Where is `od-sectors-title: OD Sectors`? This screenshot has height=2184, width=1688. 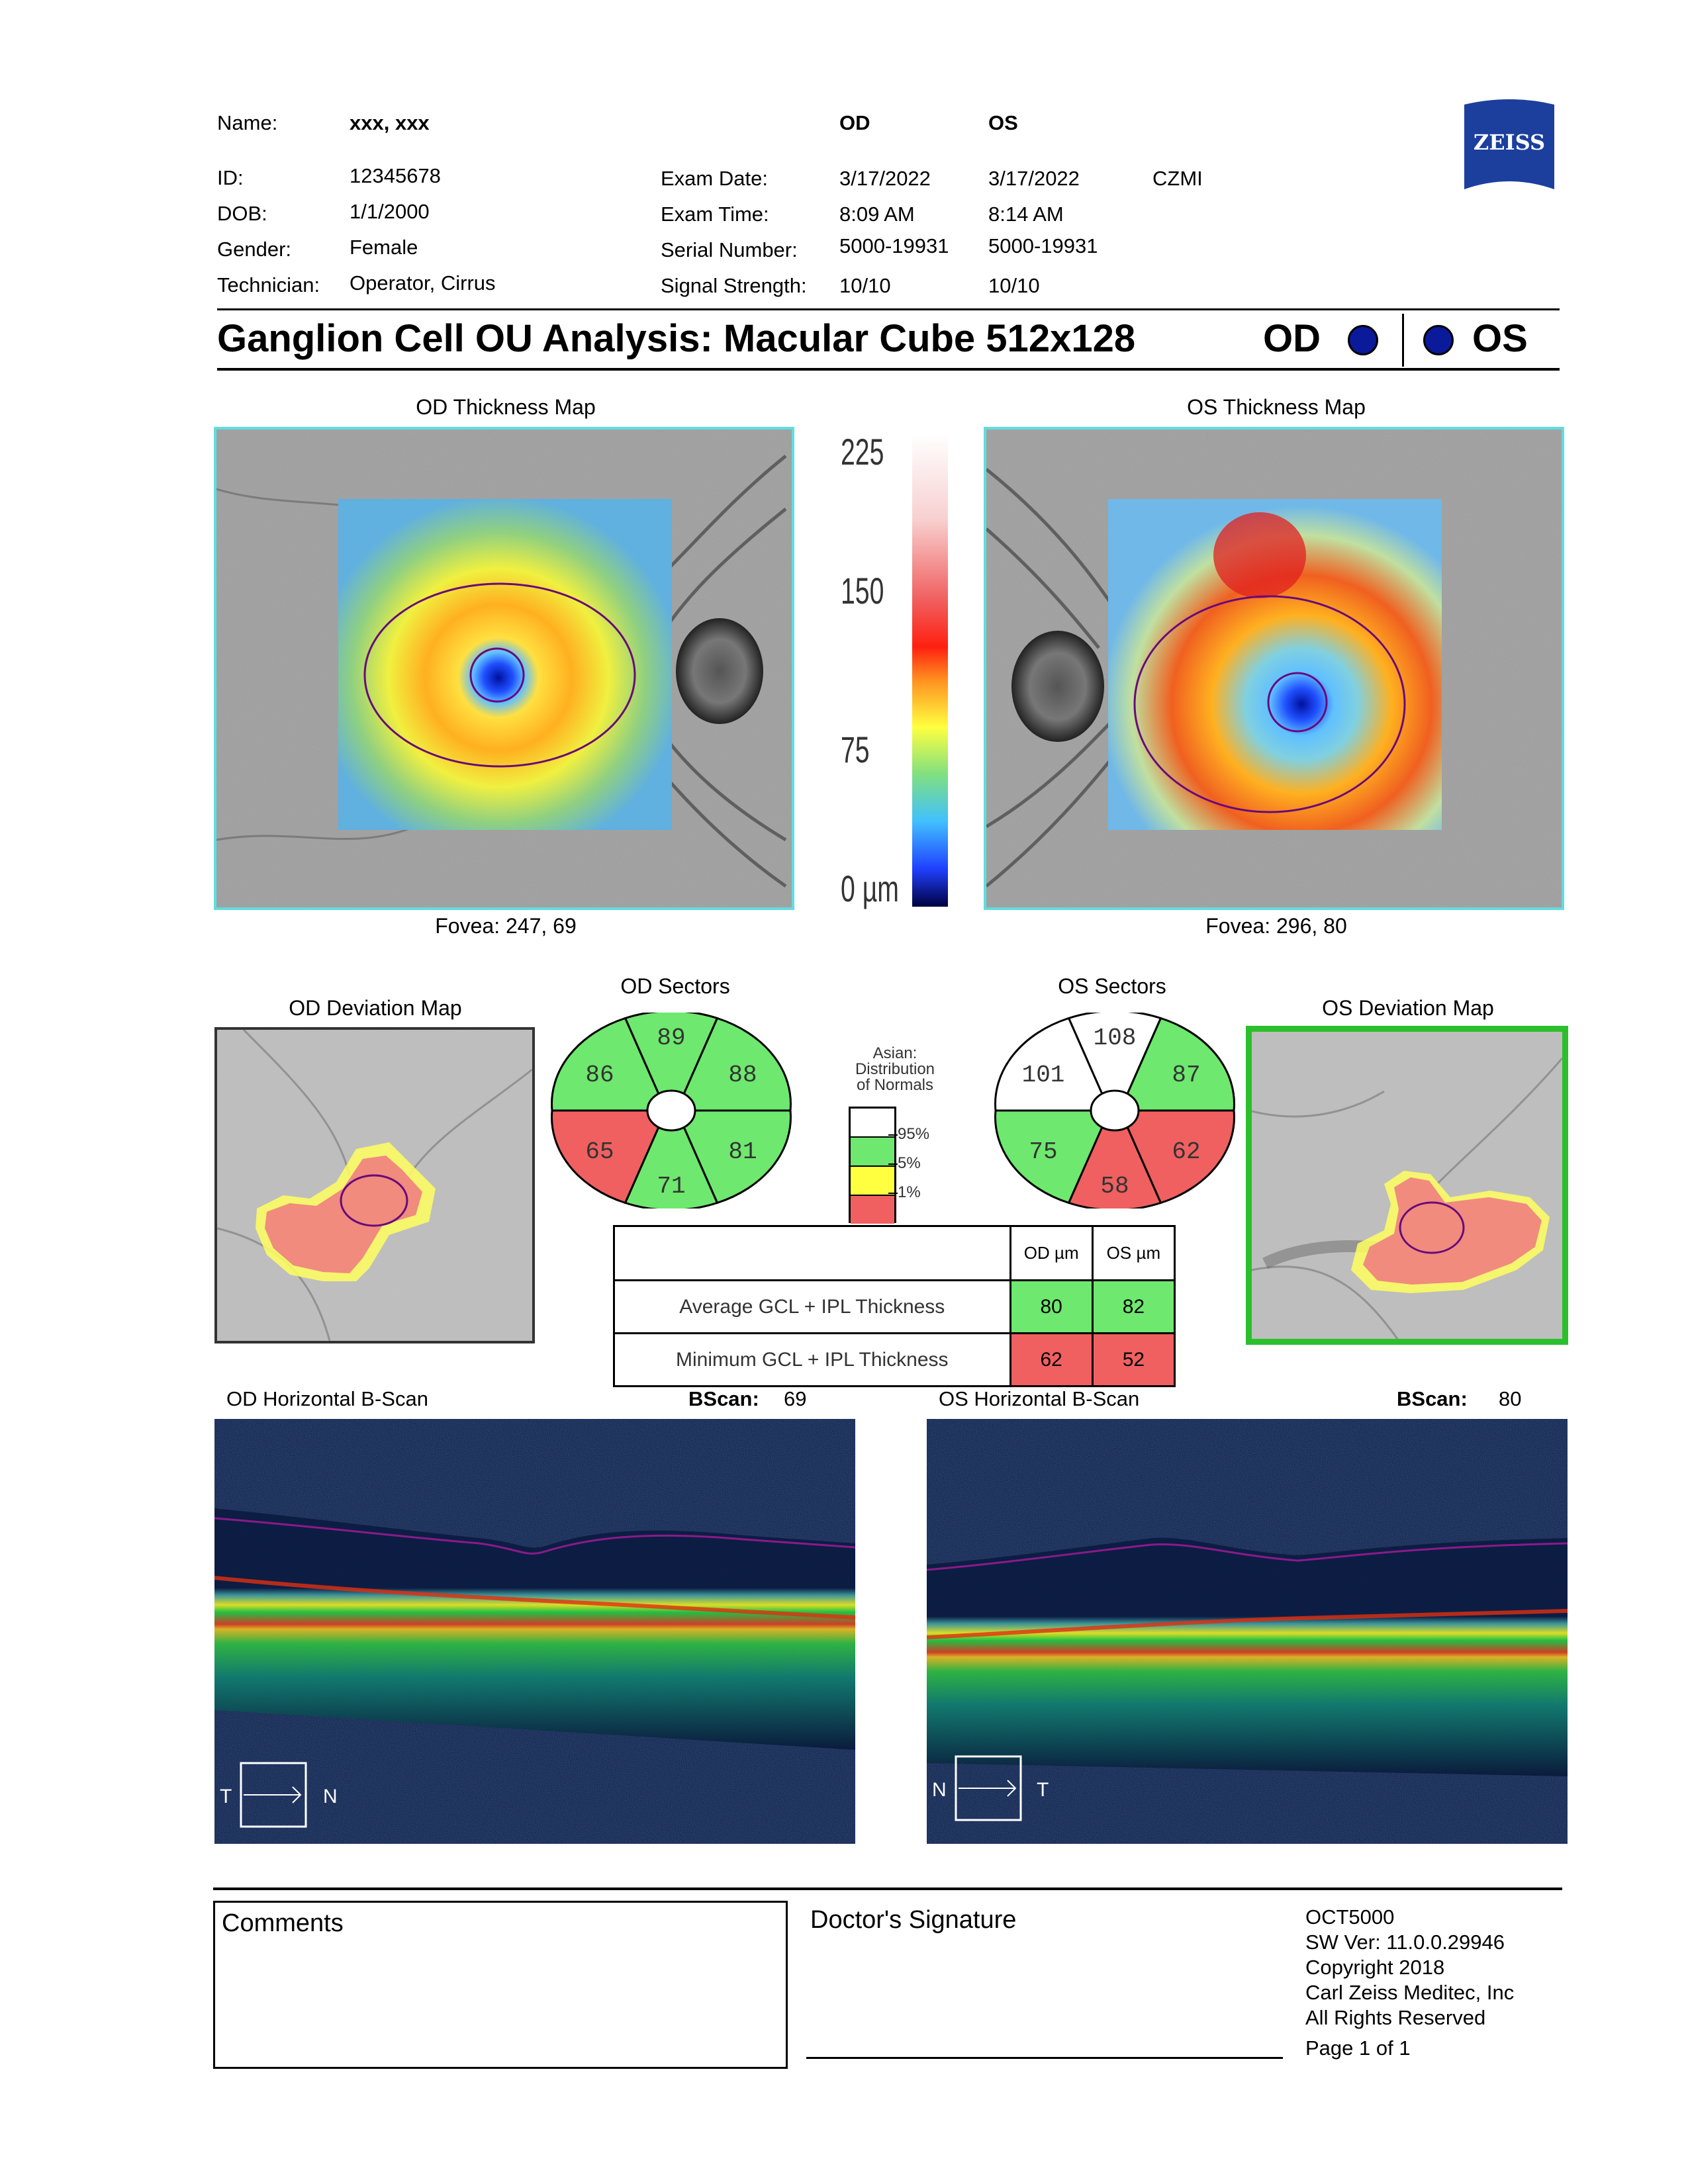 od-sectors-title: OD Sectors is located at coordinates (675, 986).